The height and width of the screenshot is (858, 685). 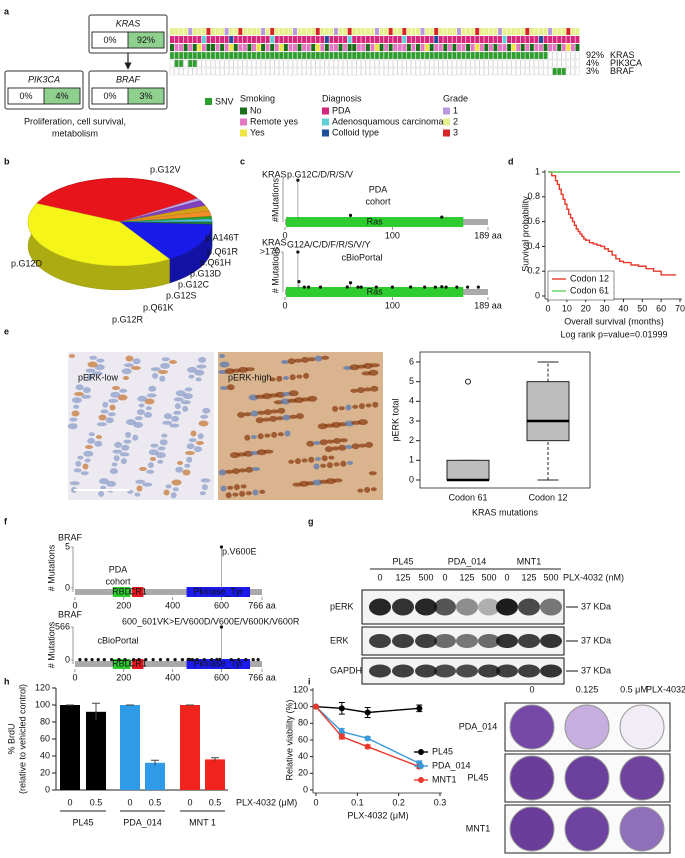 I want to click on series-line, so click(x=367, y=737).